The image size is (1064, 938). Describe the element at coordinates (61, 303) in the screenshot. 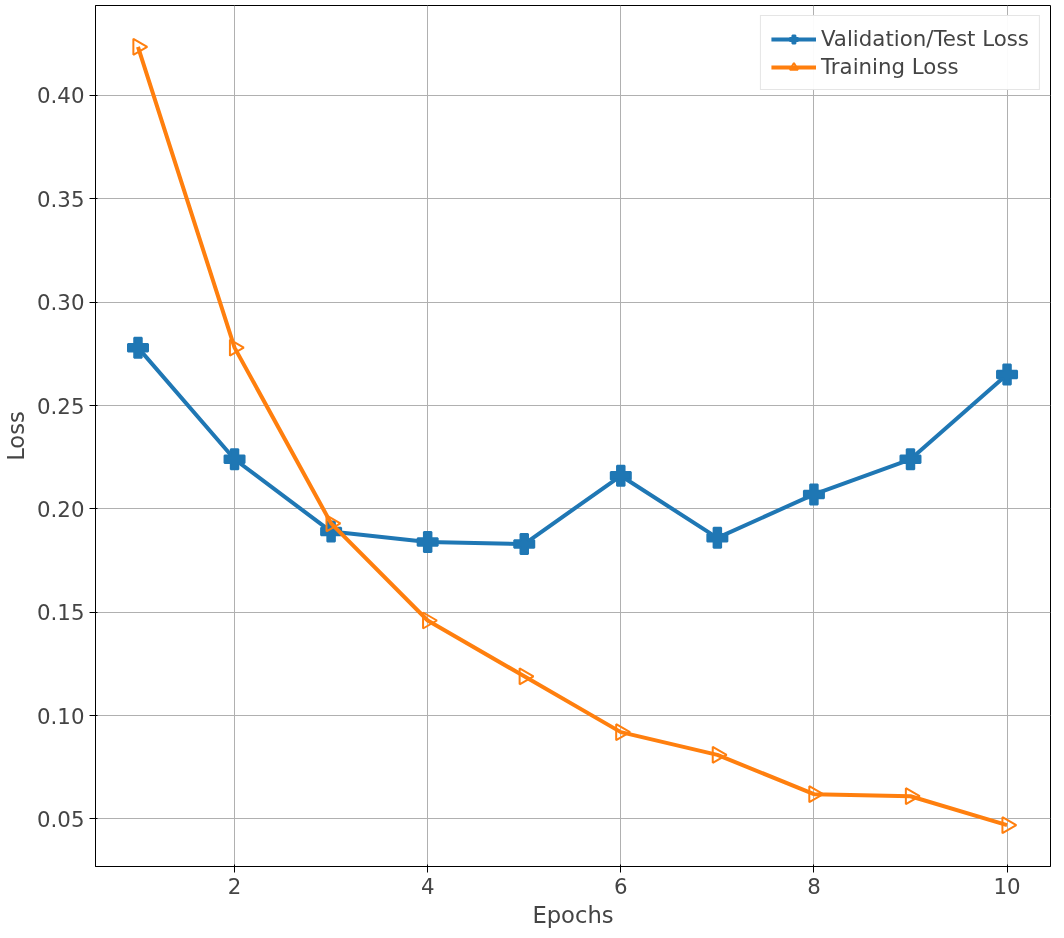

I see `y-tick-label: 0.30` at that location.